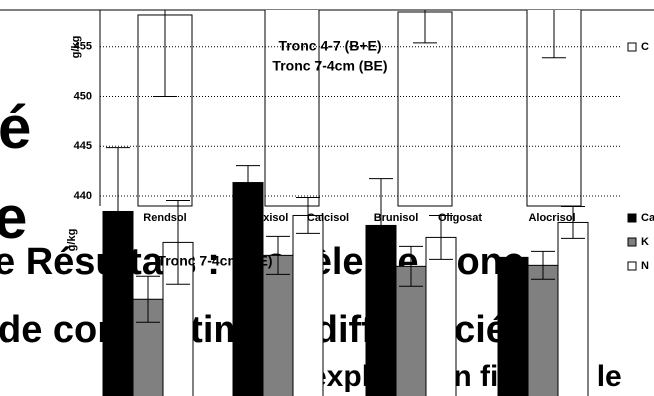 The height and width of the screenshot is (396, 654). What do you see at coordinates (551, 218) in the screenshot?
I see `x-tick-label: Alocrisol` at bounding box center [551, 218].